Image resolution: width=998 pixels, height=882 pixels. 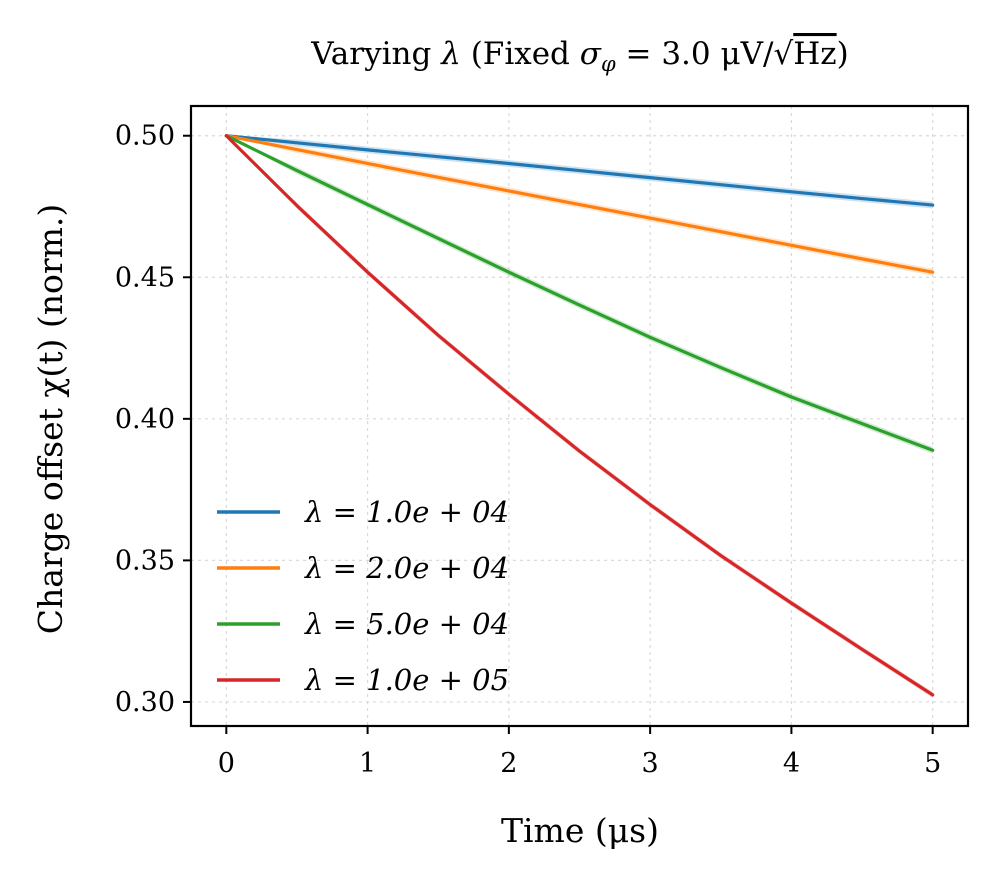 I want to click on title-close: ), so click(x=843, y=54).